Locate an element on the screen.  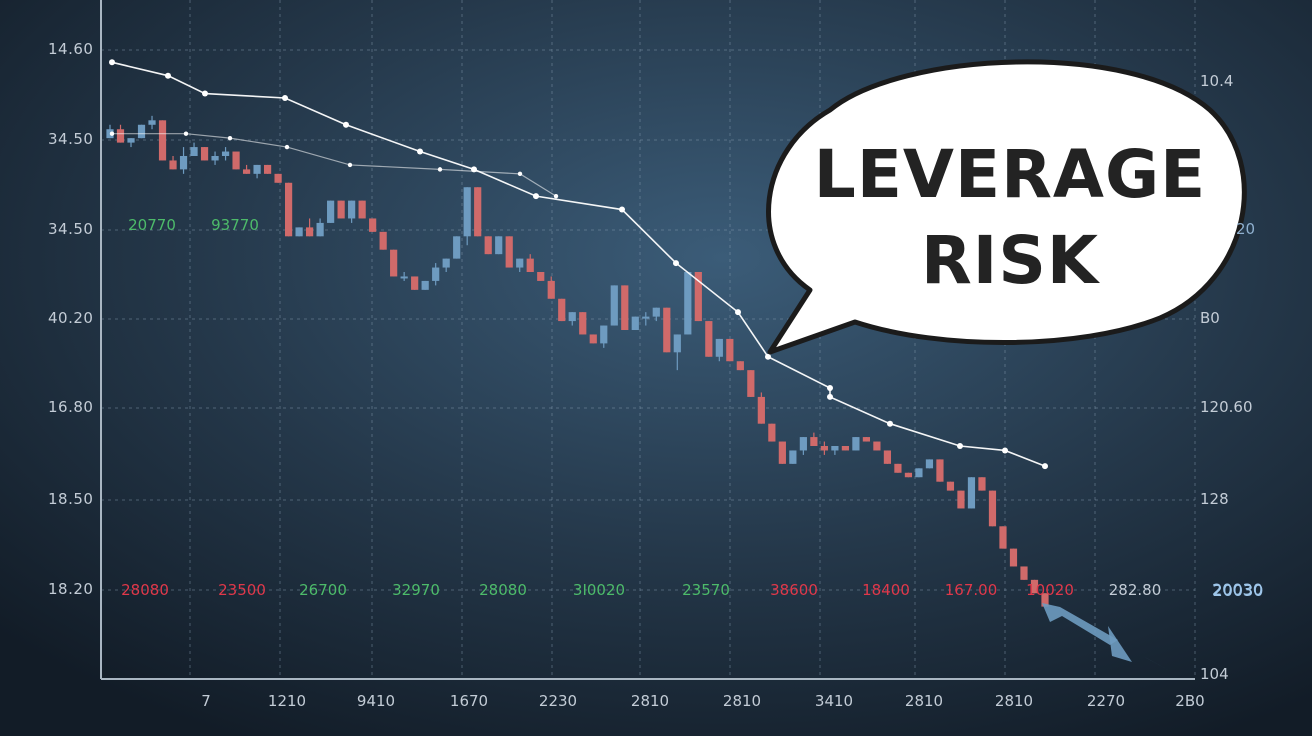
price-annotation-top: 93770 is located at coordinates (235, 225).